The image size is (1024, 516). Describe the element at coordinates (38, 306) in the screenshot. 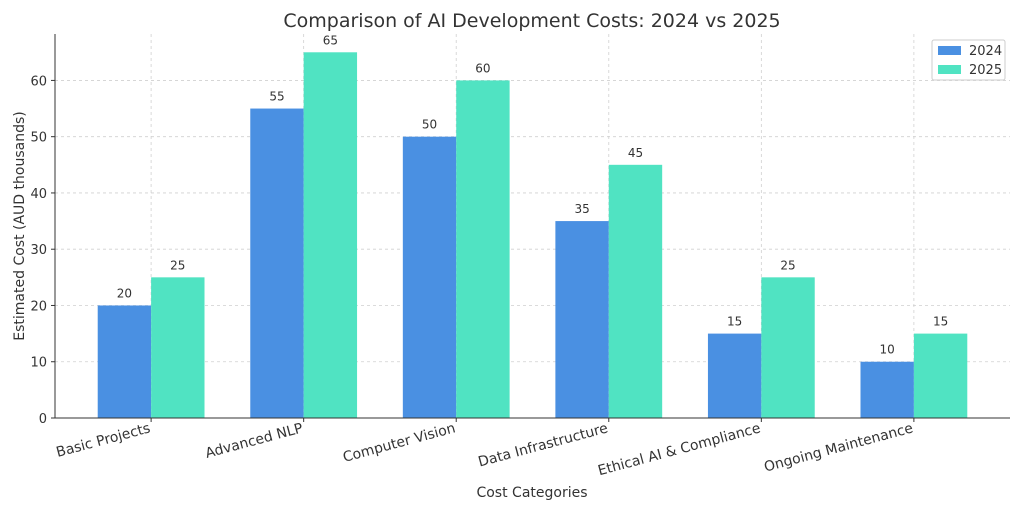

I see `y-tick-label: 20` at that location.